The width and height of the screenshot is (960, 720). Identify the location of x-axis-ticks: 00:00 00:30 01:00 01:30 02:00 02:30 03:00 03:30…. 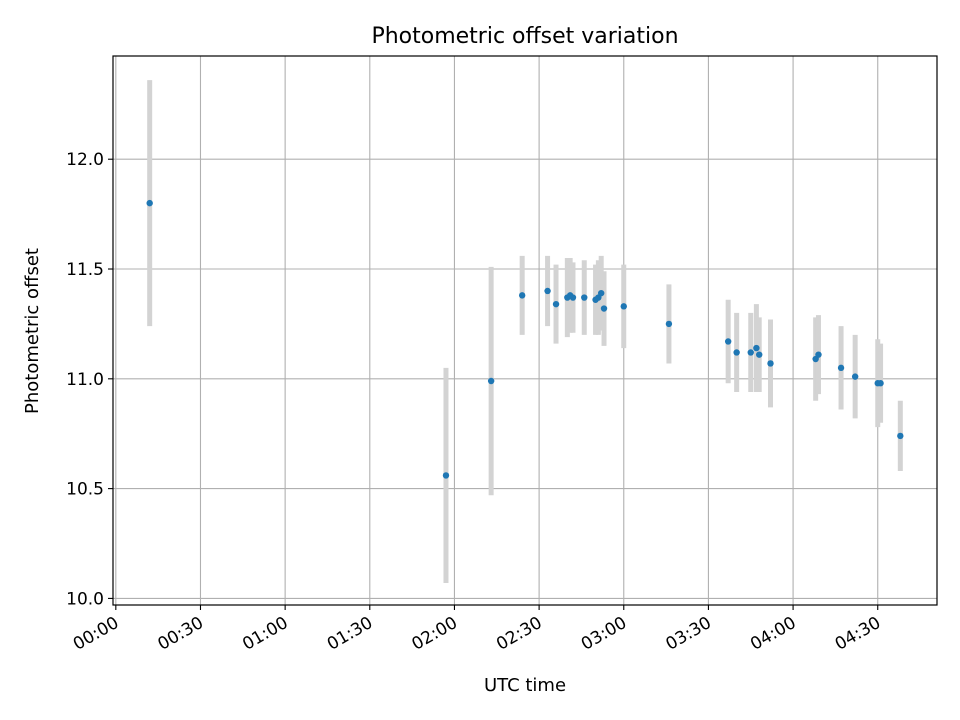
(477, 630).